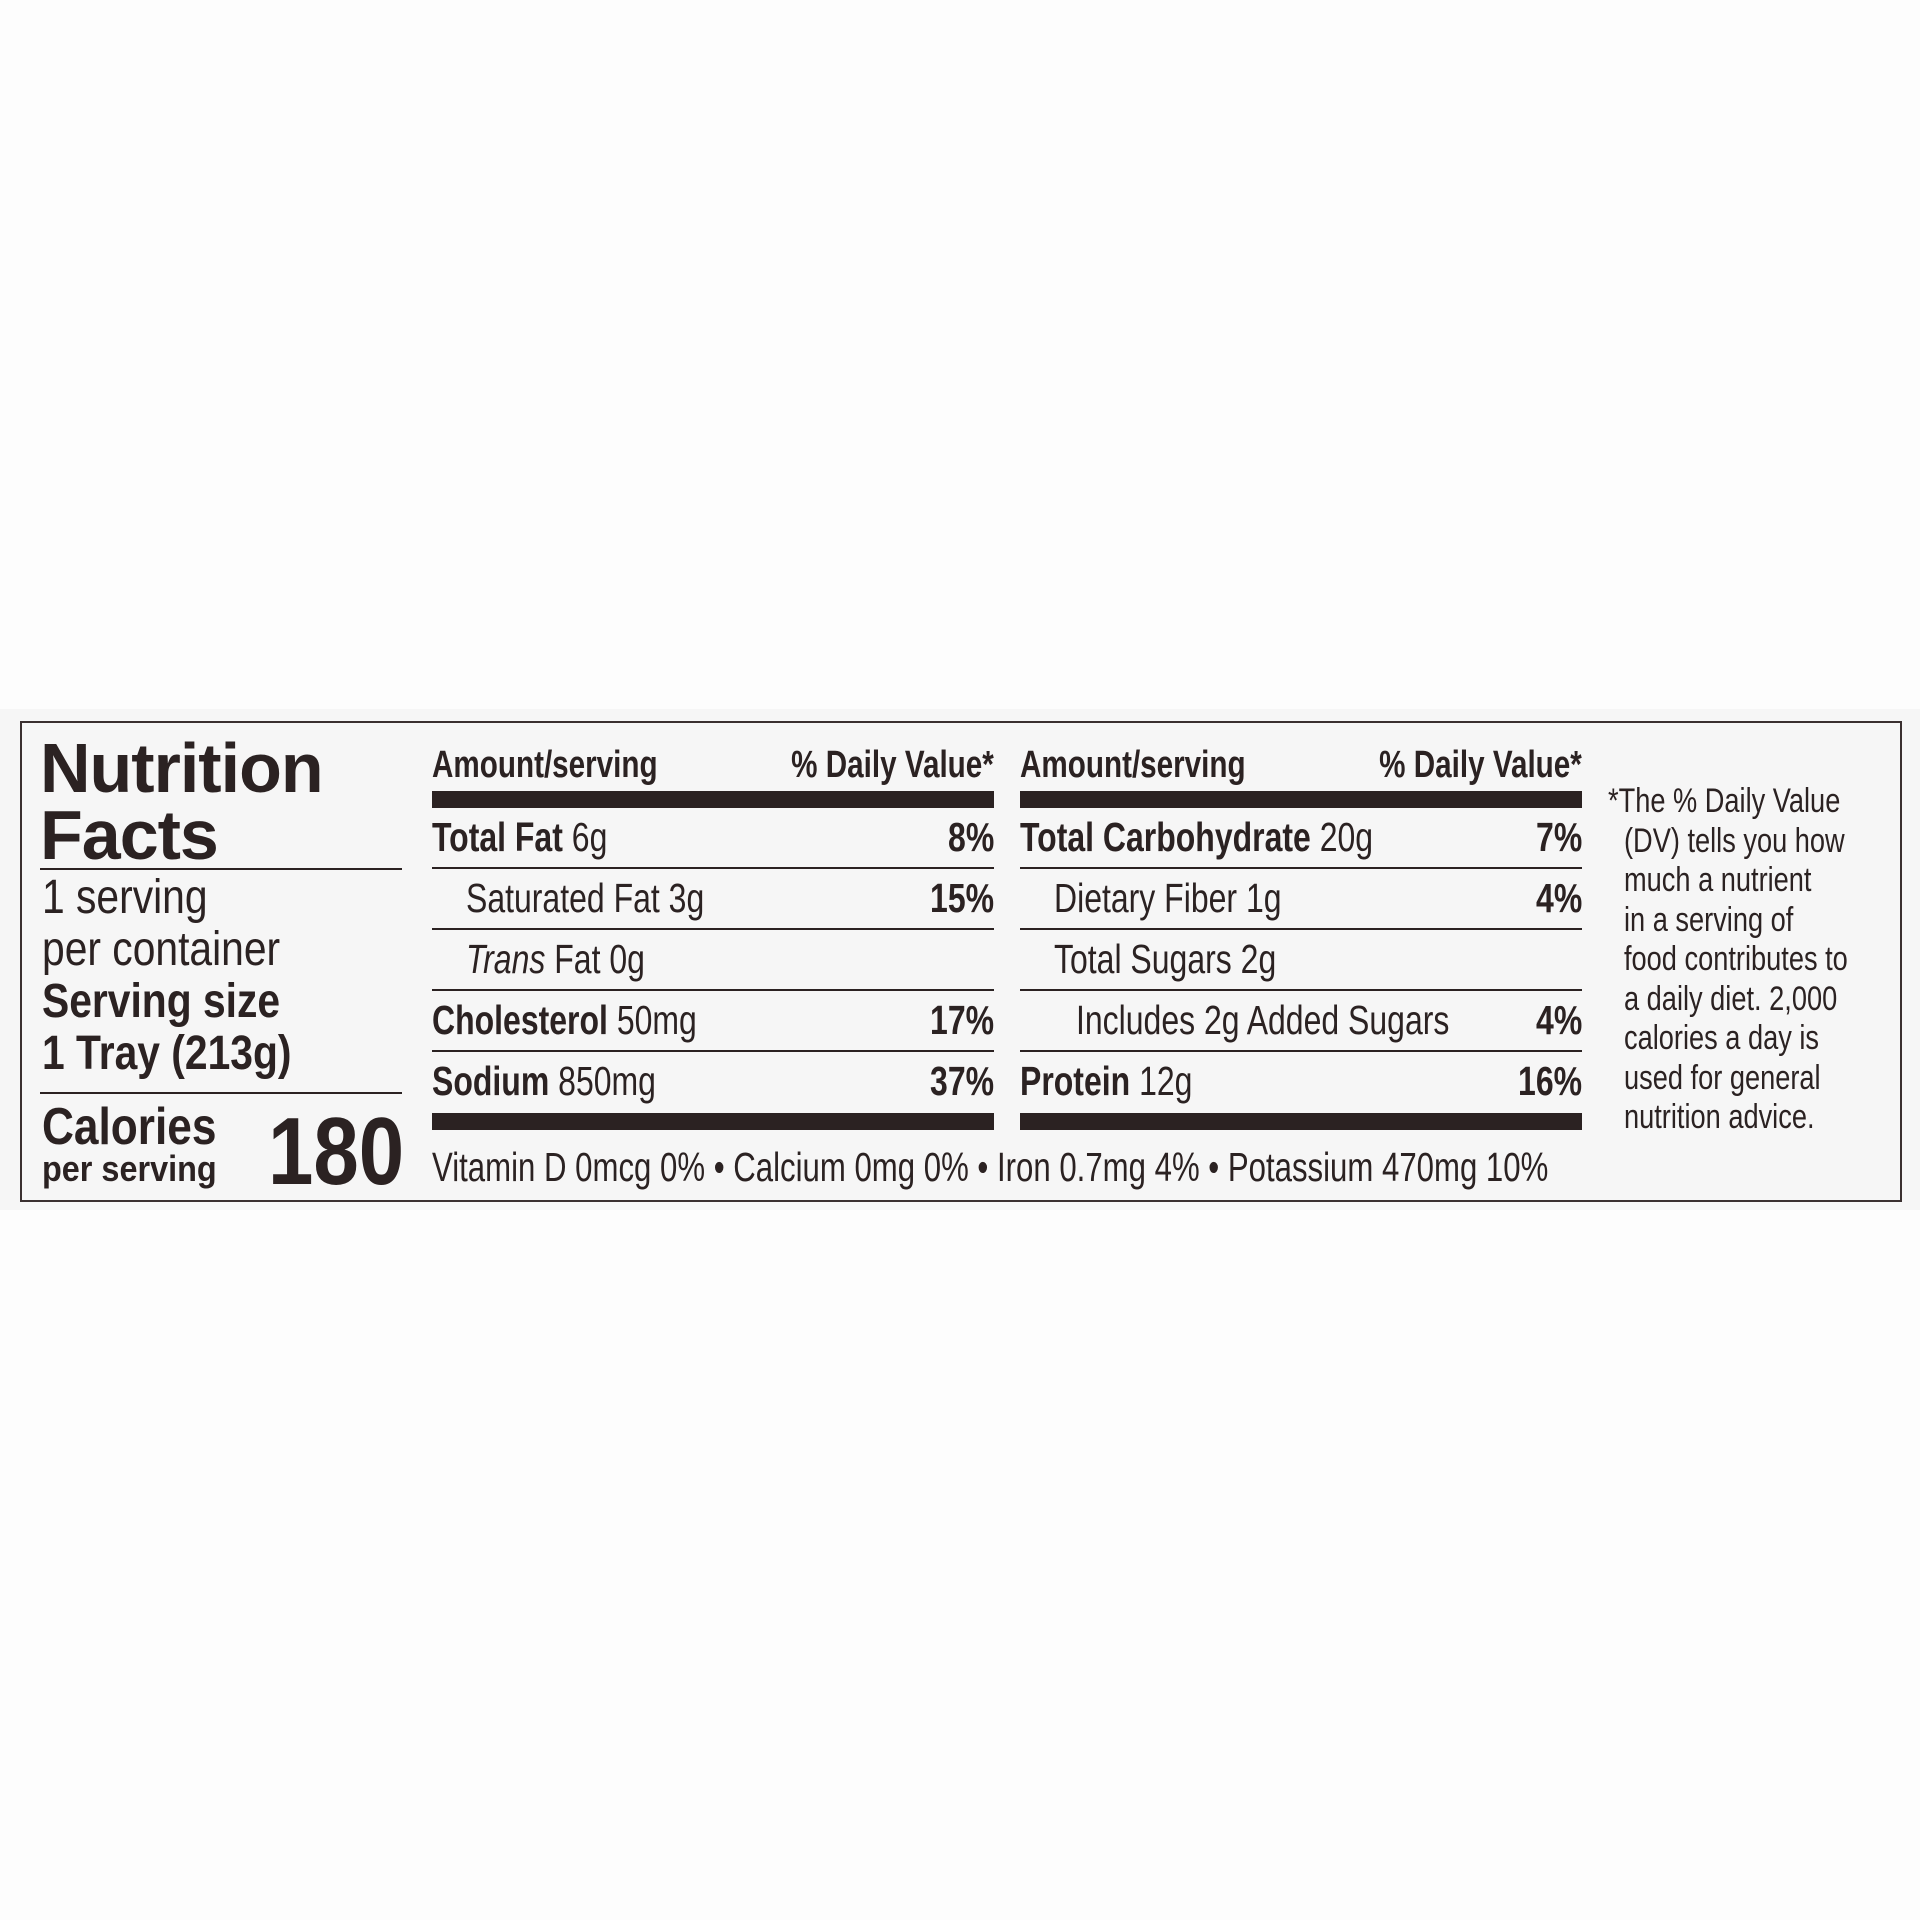 This screenshot has height=1920, width=1920. Describe the element at coordinates (686, 898) in the screenshot. I see `nutrient-amount: 3g` at that location.